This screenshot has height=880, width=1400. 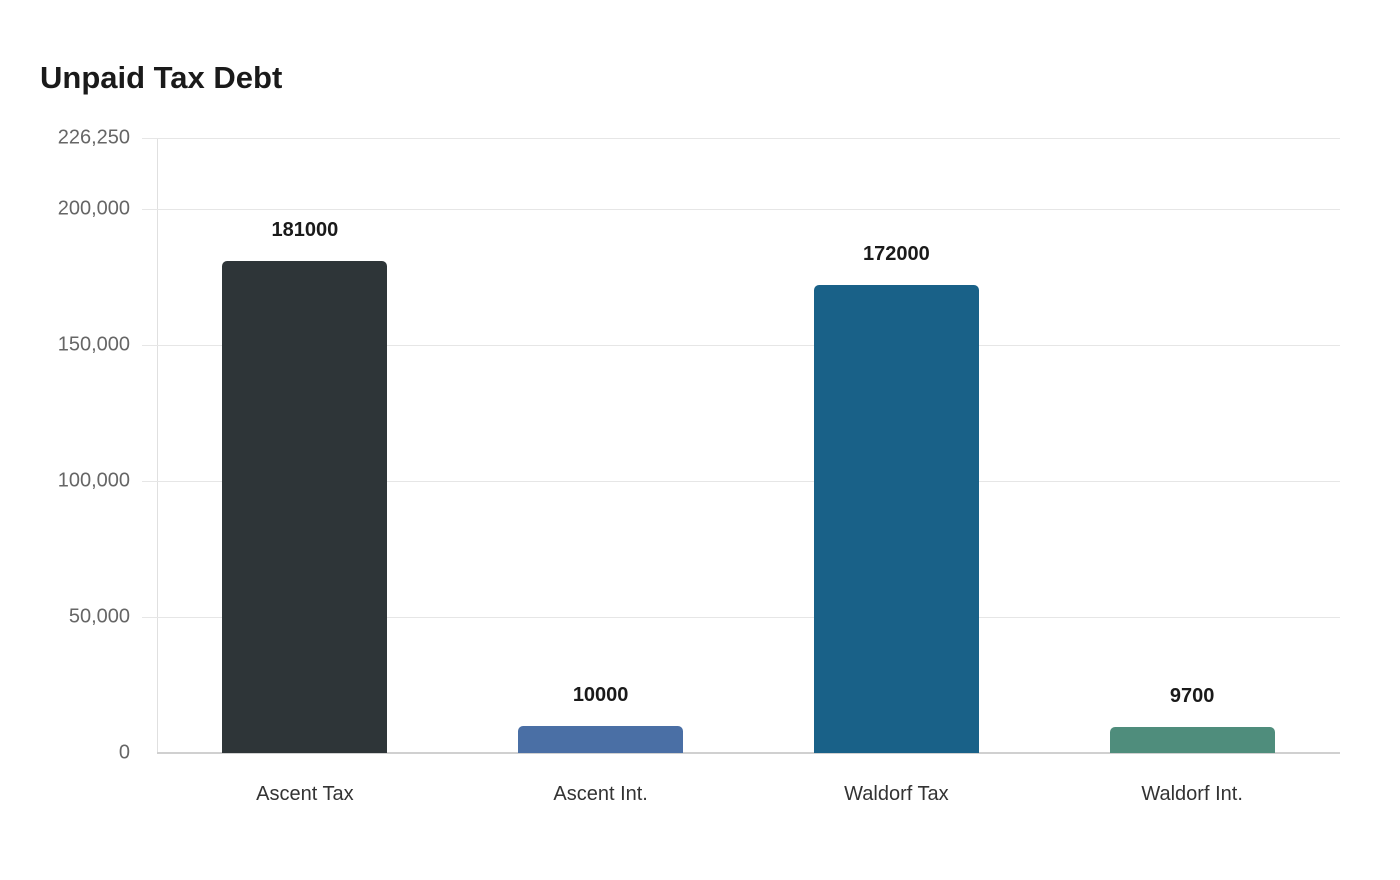 I want to click on x-axis-line, so click(x=748, y=753).